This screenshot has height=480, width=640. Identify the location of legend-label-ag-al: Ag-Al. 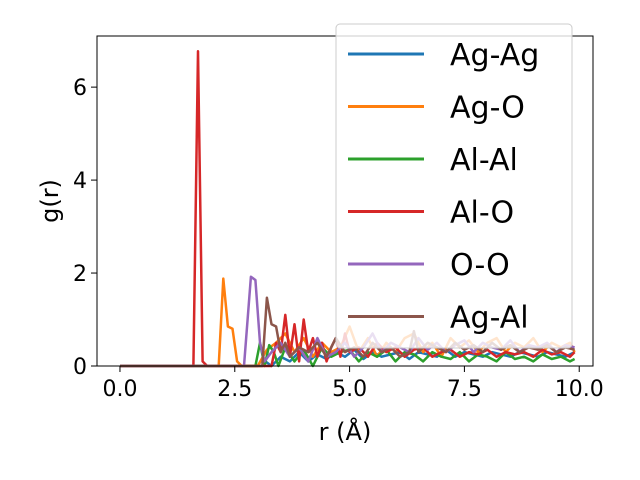
(489, 318).